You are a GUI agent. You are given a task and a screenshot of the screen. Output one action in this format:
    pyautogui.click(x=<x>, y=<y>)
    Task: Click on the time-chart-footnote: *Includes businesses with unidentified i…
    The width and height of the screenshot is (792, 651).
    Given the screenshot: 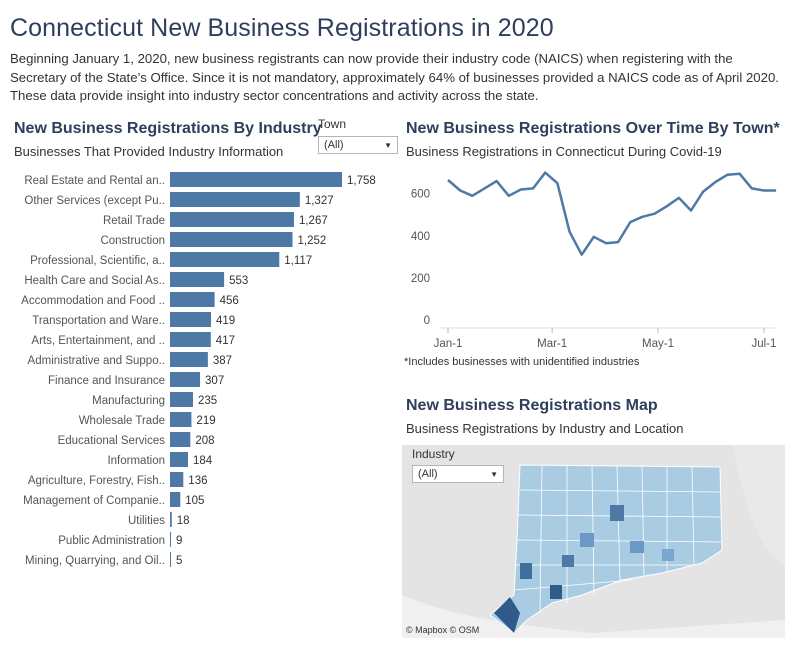 What is the action you would take?
    pyautogui.click(x=522, y=362)
    